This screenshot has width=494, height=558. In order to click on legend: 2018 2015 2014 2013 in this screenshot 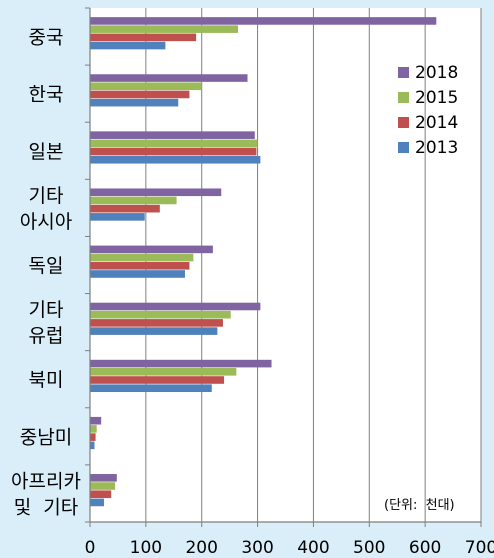, I will do `click(428, 110)`.